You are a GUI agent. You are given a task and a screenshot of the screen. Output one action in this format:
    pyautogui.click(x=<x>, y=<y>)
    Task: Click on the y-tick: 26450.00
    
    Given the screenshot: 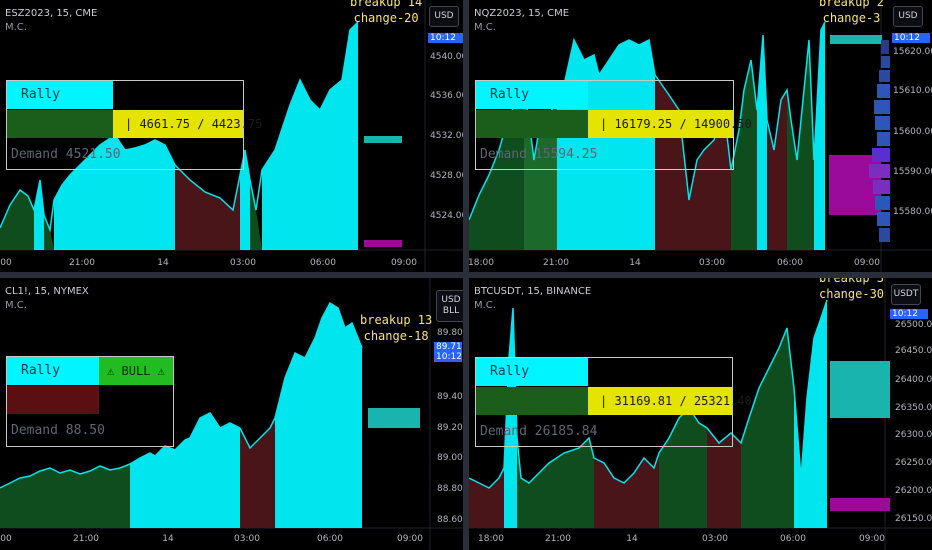 What is the action you would take?
    pyautogui.click(x=913, y=351)
    